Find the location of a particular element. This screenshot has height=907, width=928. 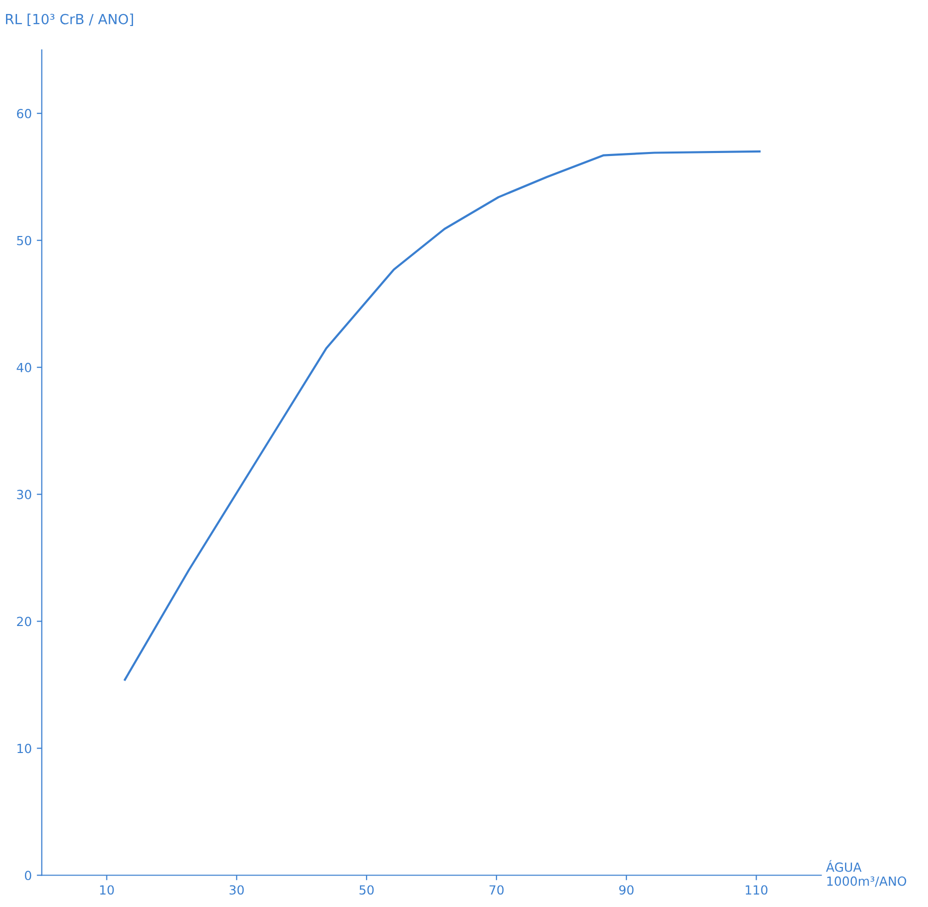

y-tick-label: 40 is located at coordinates (24, 367).